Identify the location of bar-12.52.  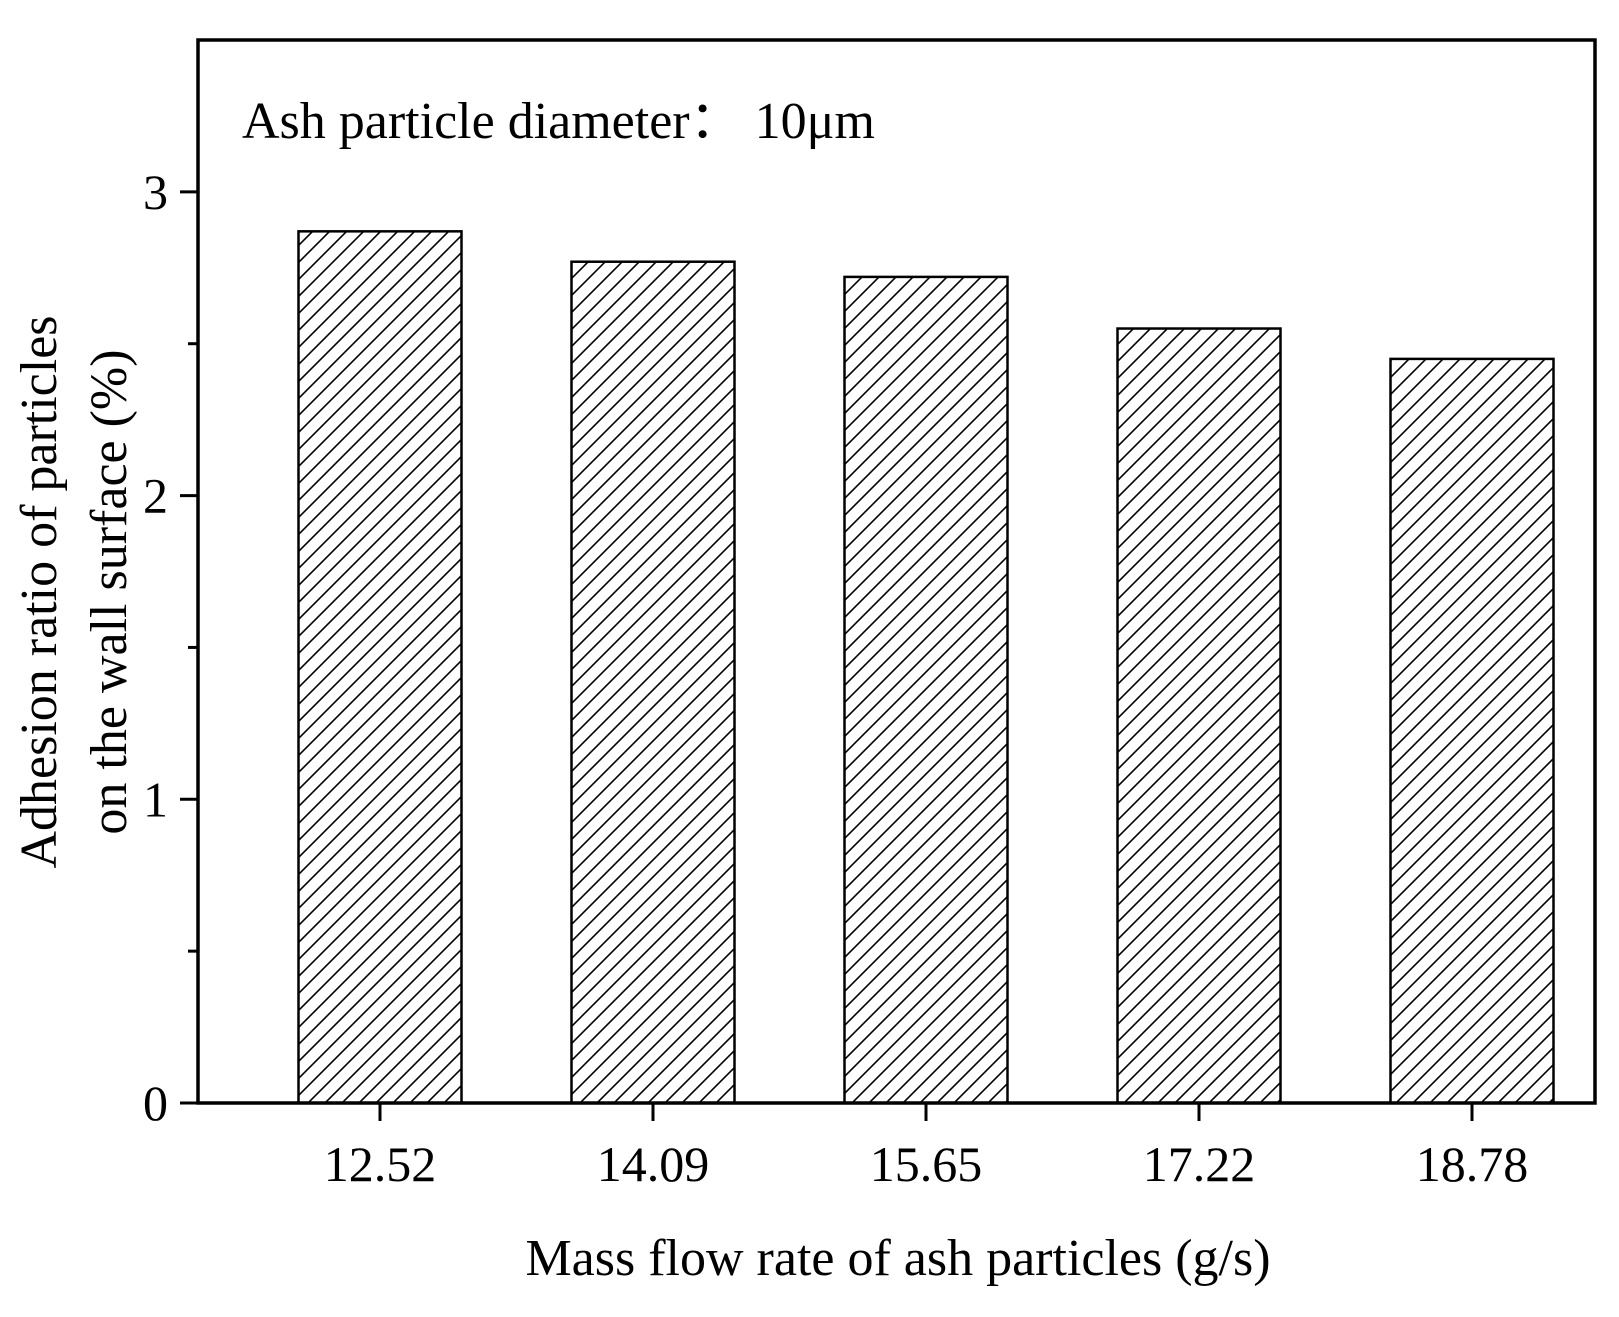
(380, 667).